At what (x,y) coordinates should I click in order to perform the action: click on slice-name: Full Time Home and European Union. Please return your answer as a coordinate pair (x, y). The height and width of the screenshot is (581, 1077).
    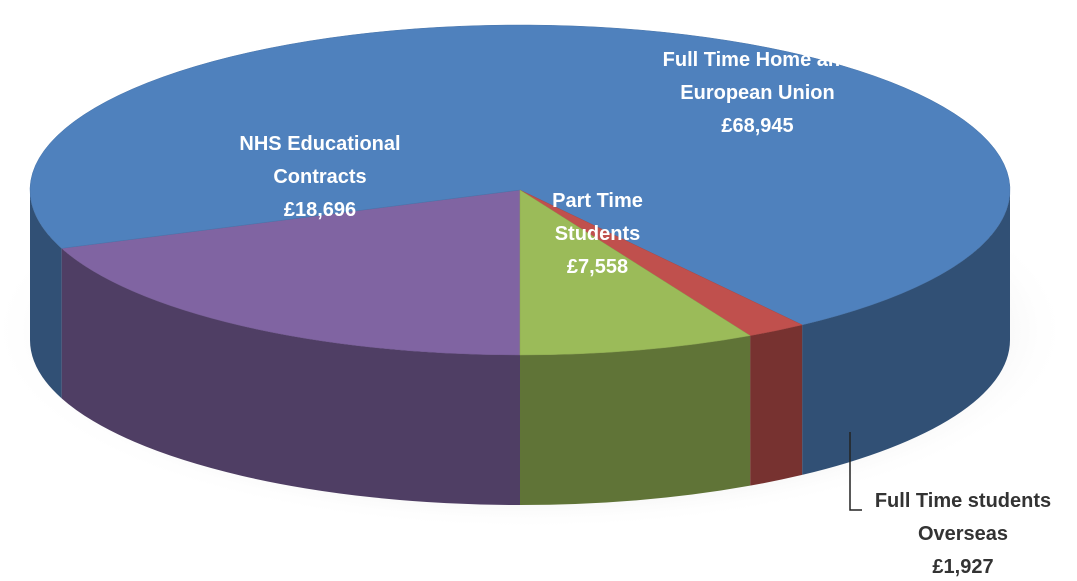
    Looking at the image, I should click on (757, 76).